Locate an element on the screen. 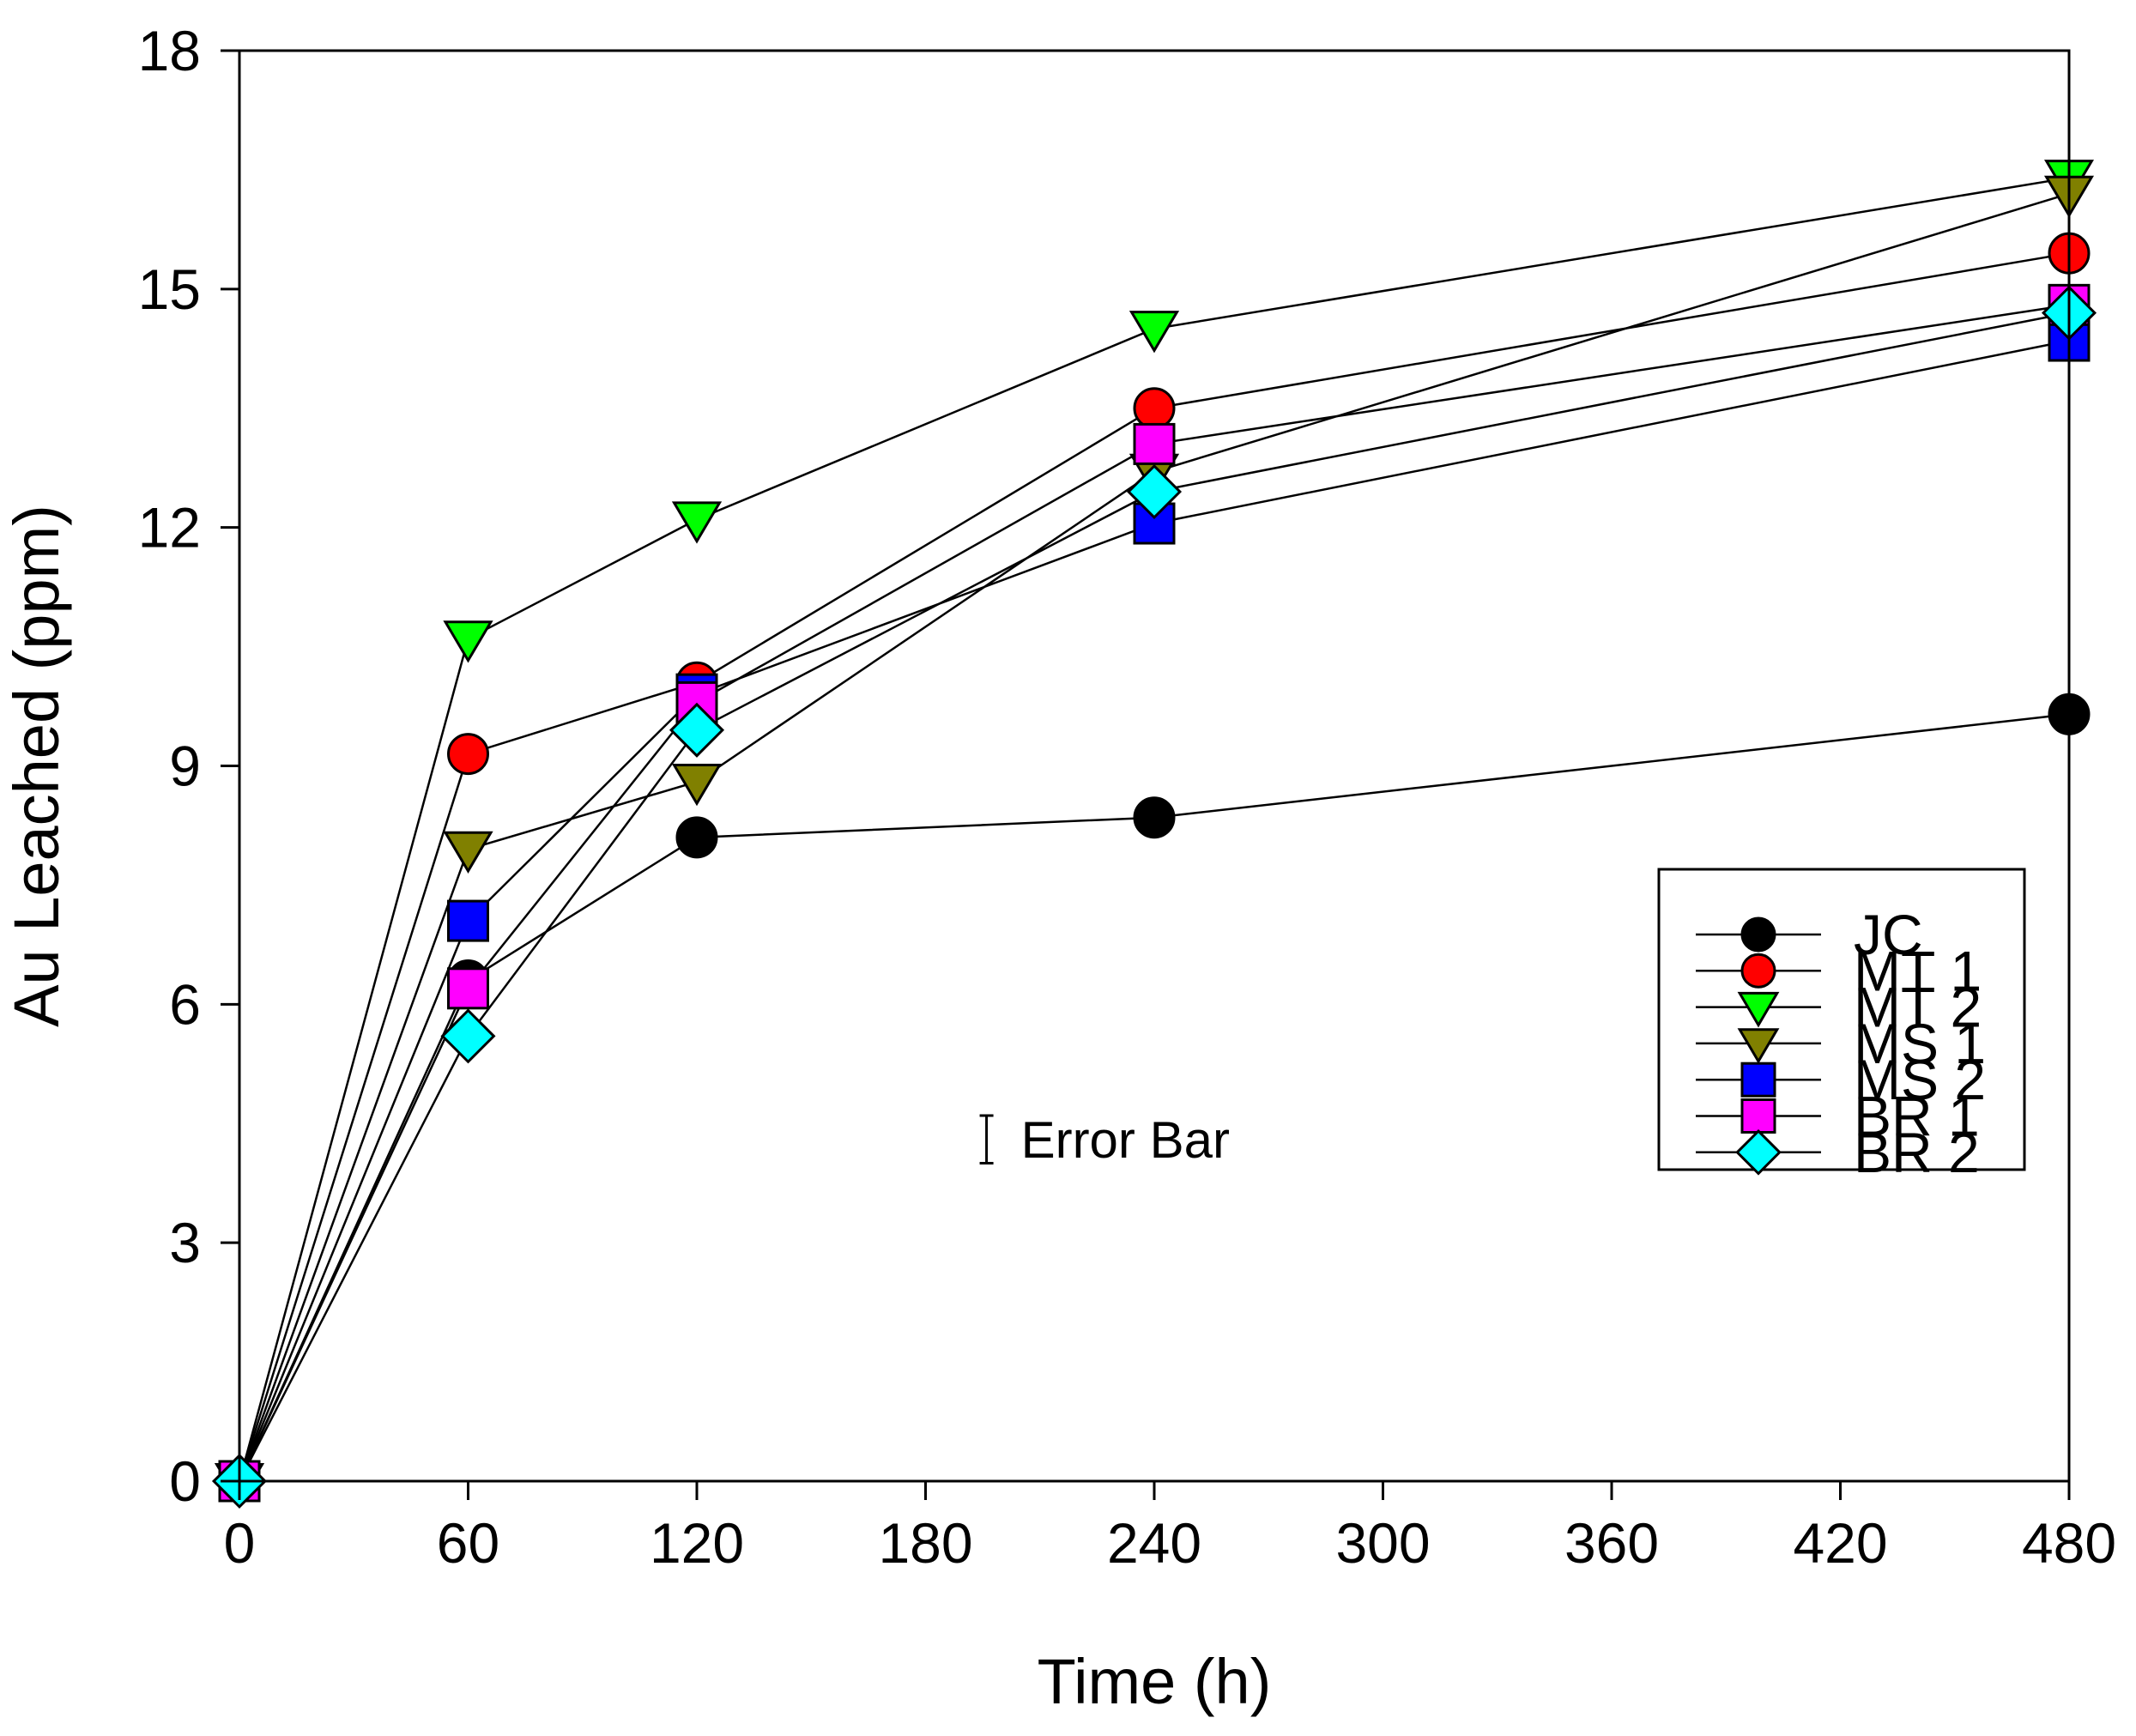 This screenshot has height=1736, width=2136. legend-label-br-2: BR 2 is located at coordinates (1917, 1152).